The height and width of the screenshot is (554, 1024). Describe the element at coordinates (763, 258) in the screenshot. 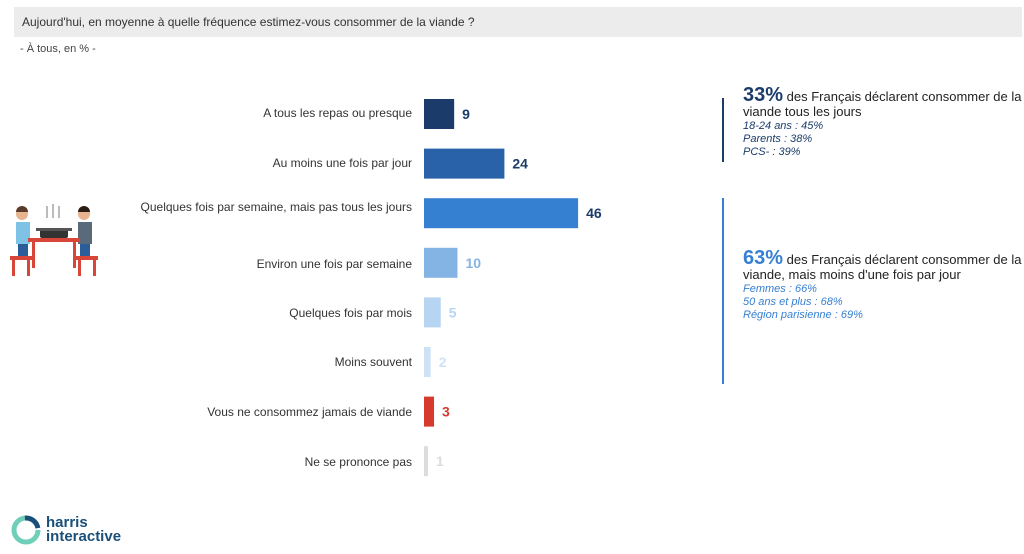

I see `callout-percentage: 63%` at that location.